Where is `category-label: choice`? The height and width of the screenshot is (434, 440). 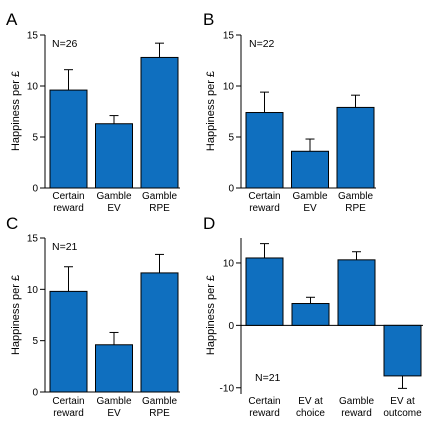
category-label: choice is located at coordinates (310, 413).